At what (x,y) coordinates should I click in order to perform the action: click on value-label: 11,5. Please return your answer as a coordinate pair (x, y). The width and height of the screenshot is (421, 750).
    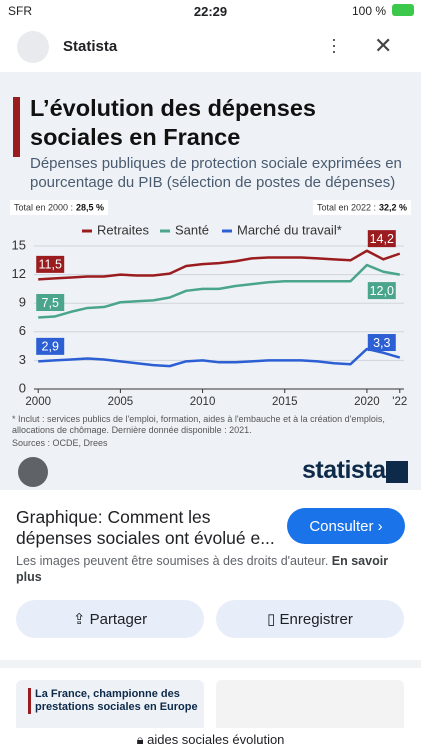
    Looking at the image, I should click on (50, 265).